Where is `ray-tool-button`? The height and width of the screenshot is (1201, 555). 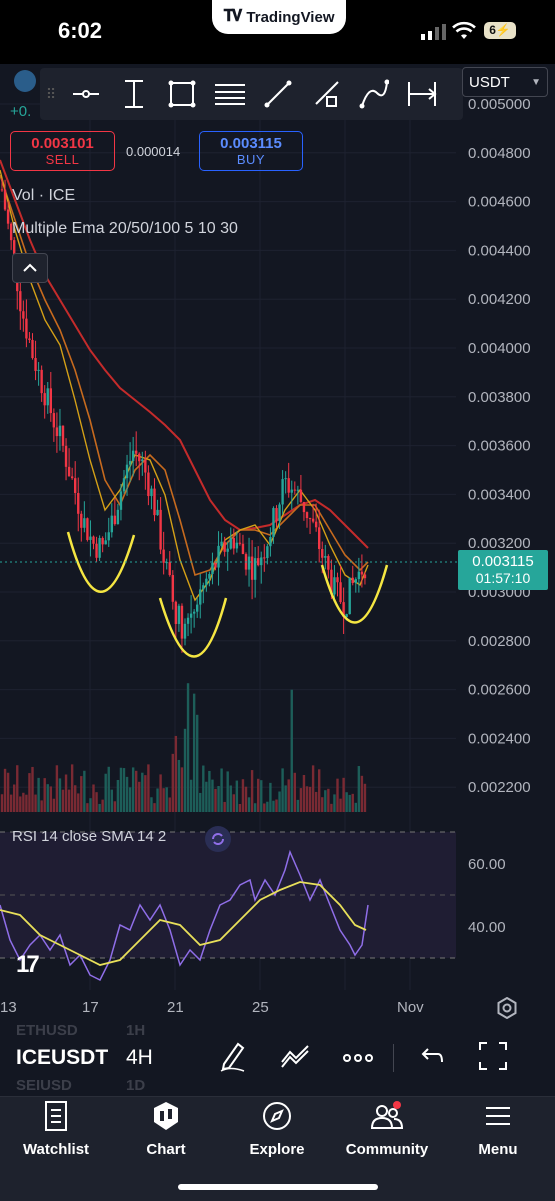 ray-tool-button is located at coordinates (326, 94).